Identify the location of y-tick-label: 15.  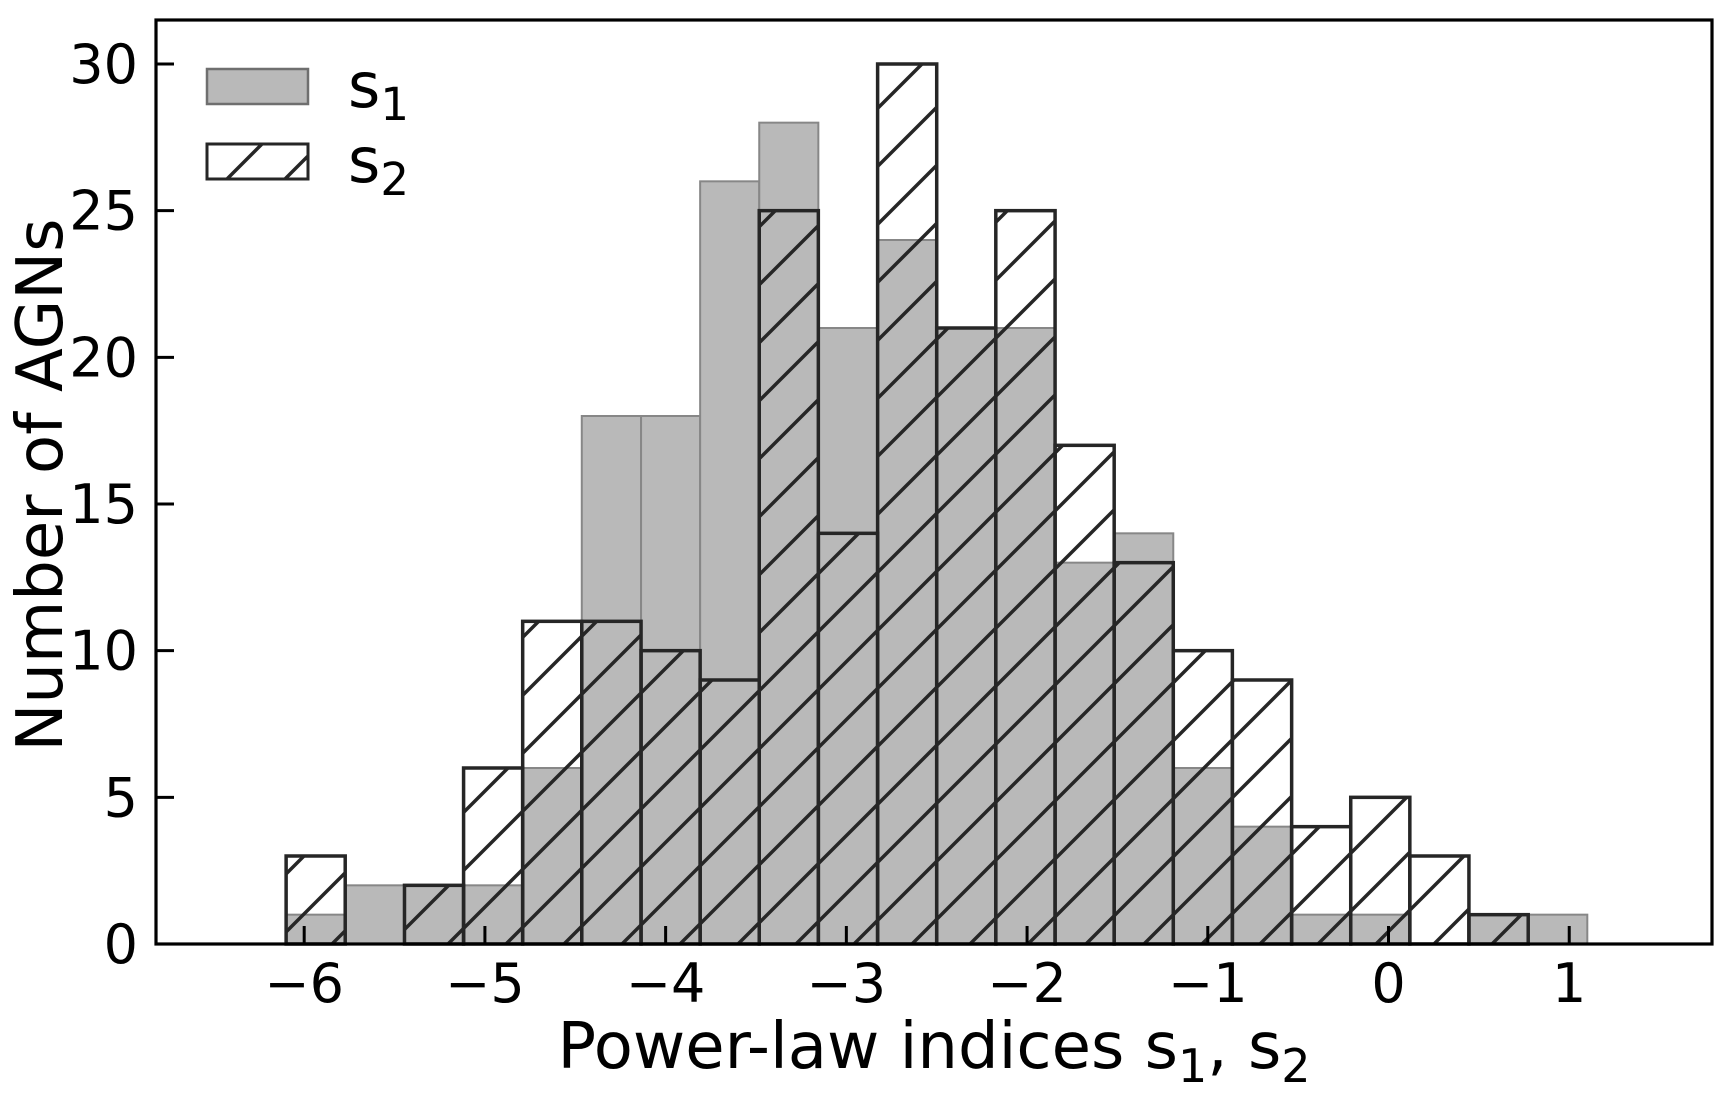
(103, 504).